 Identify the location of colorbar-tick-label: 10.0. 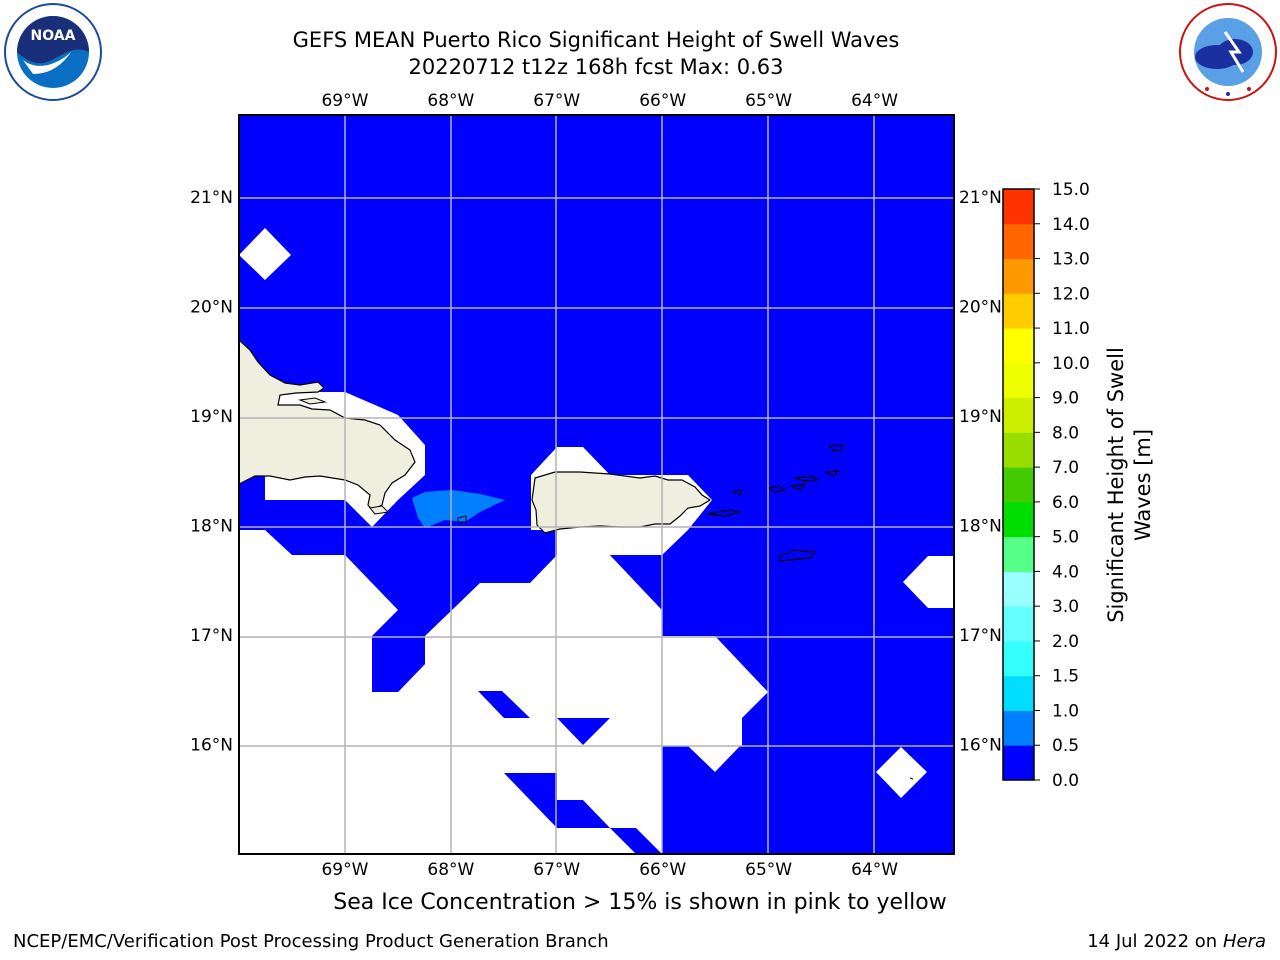
(1071, 364).